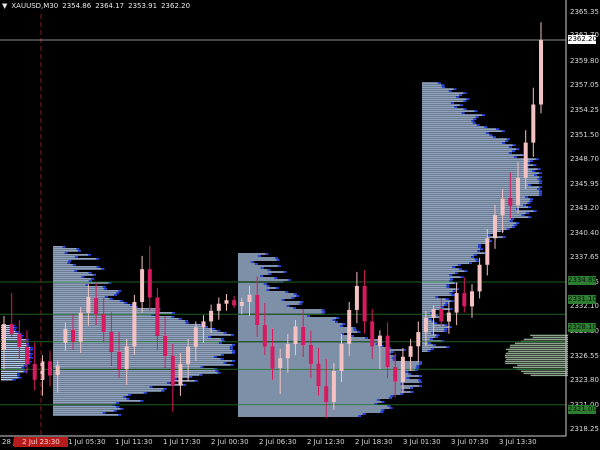  Describe the element at coordinates (482, 217) in the screenshot. I see `volume-profile` at that location.